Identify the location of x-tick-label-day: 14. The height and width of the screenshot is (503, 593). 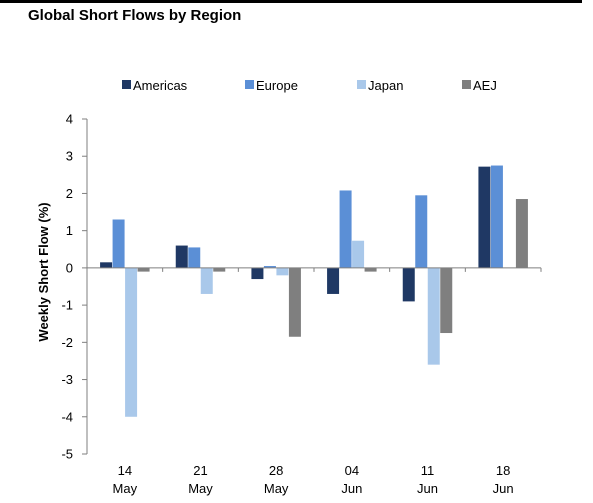
(125, 470).